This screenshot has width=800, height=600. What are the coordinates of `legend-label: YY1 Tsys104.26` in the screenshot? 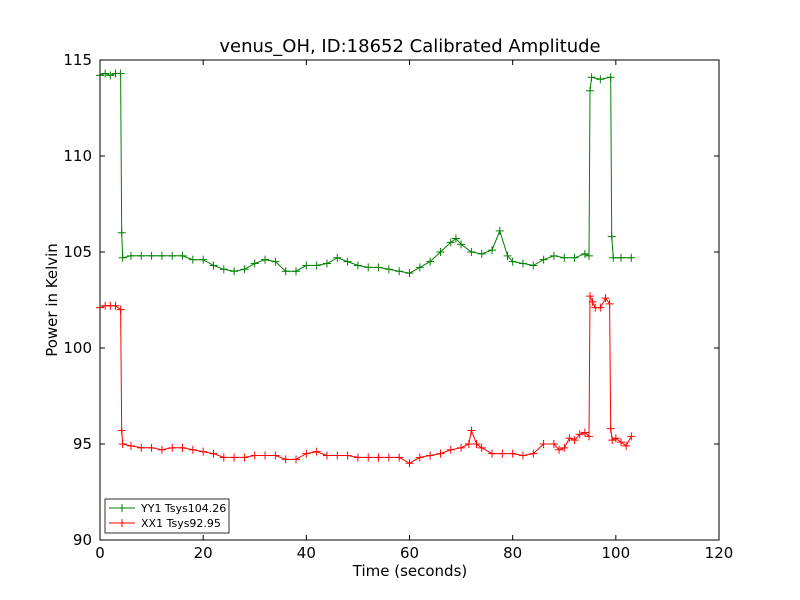 It's located at (183, 508).